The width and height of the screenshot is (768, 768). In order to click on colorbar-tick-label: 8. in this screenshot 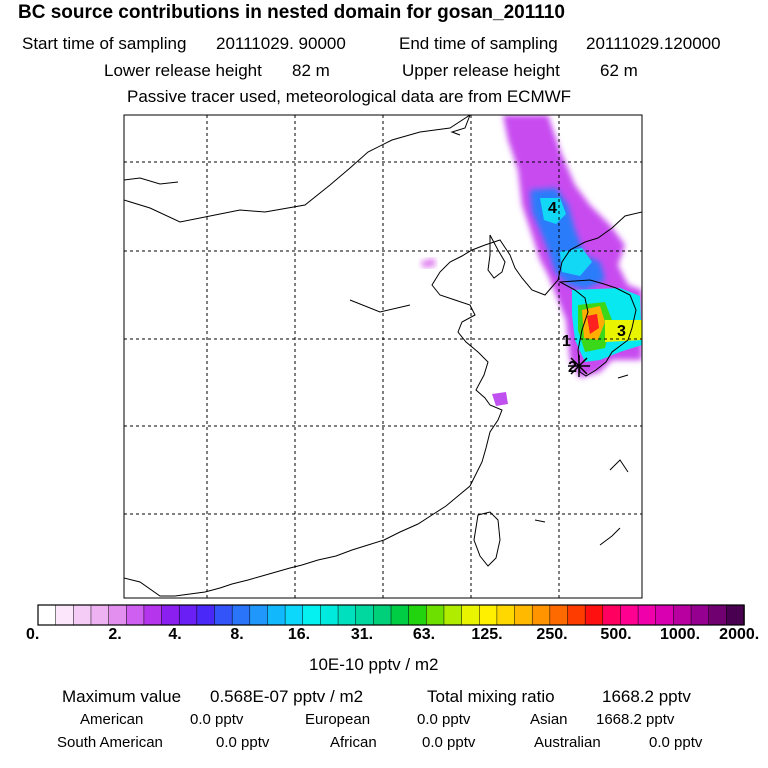, I will do `click(237, 634)`.